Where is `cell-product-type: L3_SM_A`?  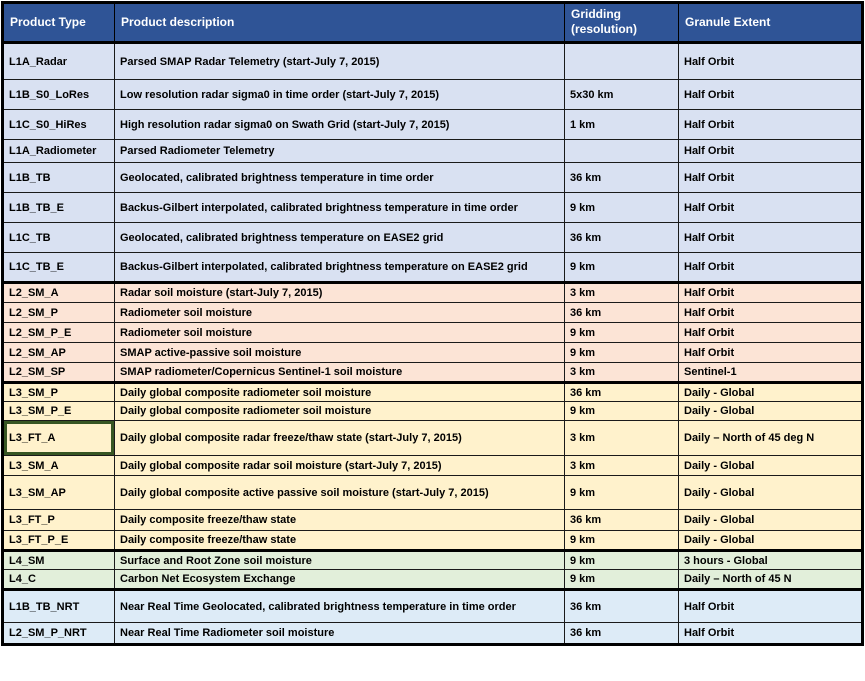
cell-product-type: L3_SM_A is located at coordinates (58, 465).